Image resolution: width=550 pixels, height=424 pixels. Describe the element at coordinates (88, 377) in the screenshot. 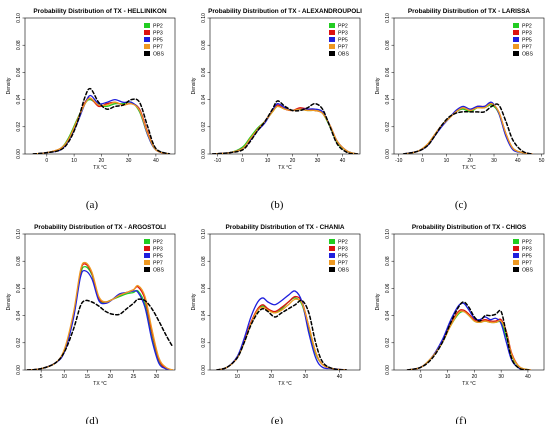

I see `x-tick-label: 15` at that location.